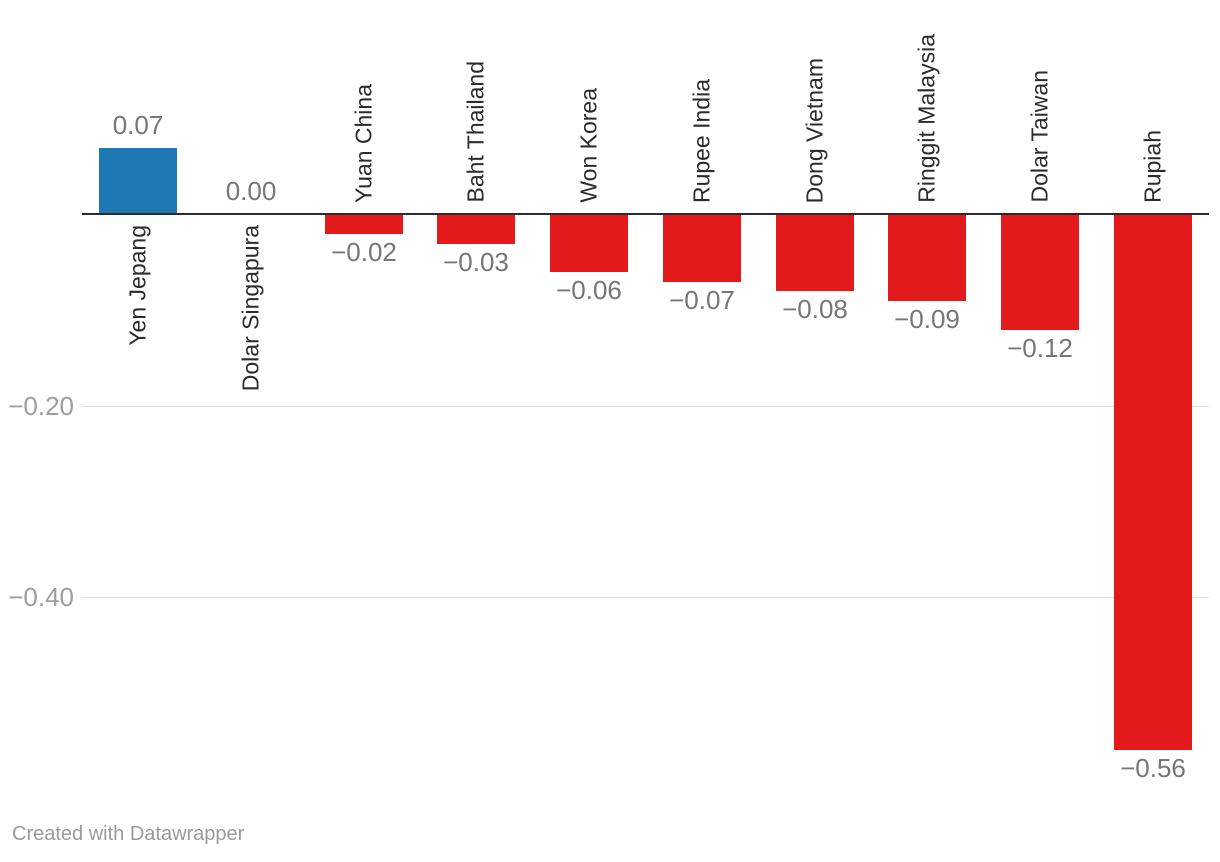 Image resolution: width=1220 pixels, height=862 pixels. I want to click on bar-baht-thailand, so click(476, 229).